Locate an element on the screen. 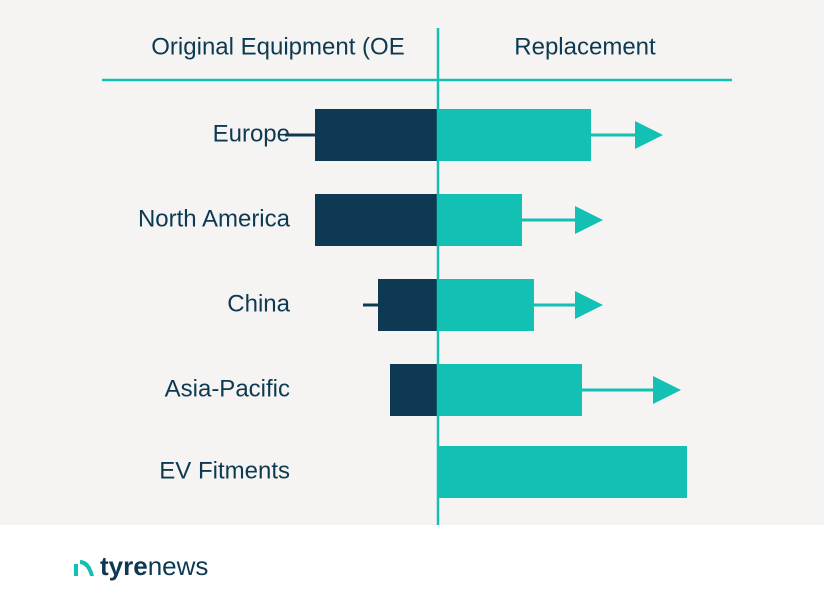  series-header: Original Equipment (OE is located at coordinates (277, 46).